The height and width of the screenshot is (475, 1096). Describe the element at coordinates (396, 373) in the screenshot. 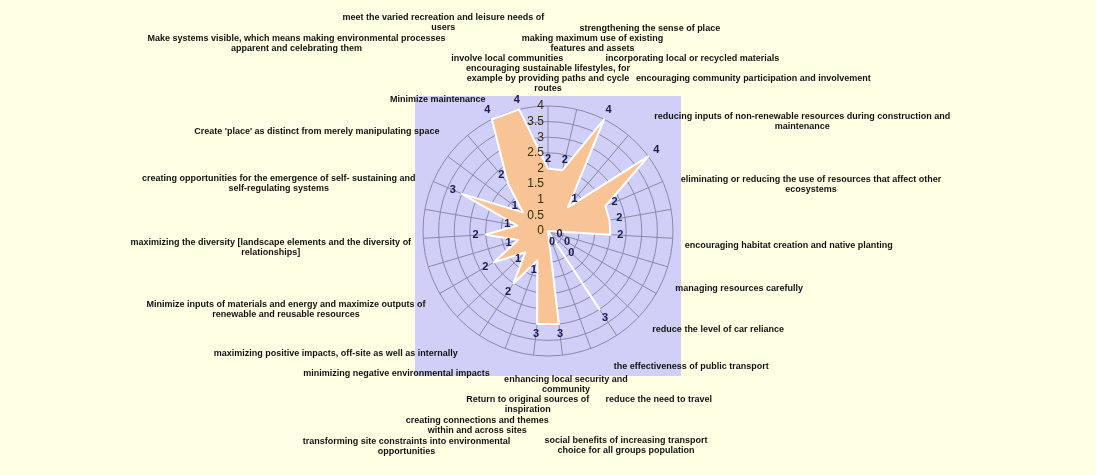

I see `spoke-label: minimizing negative environmental impacts` at that location.